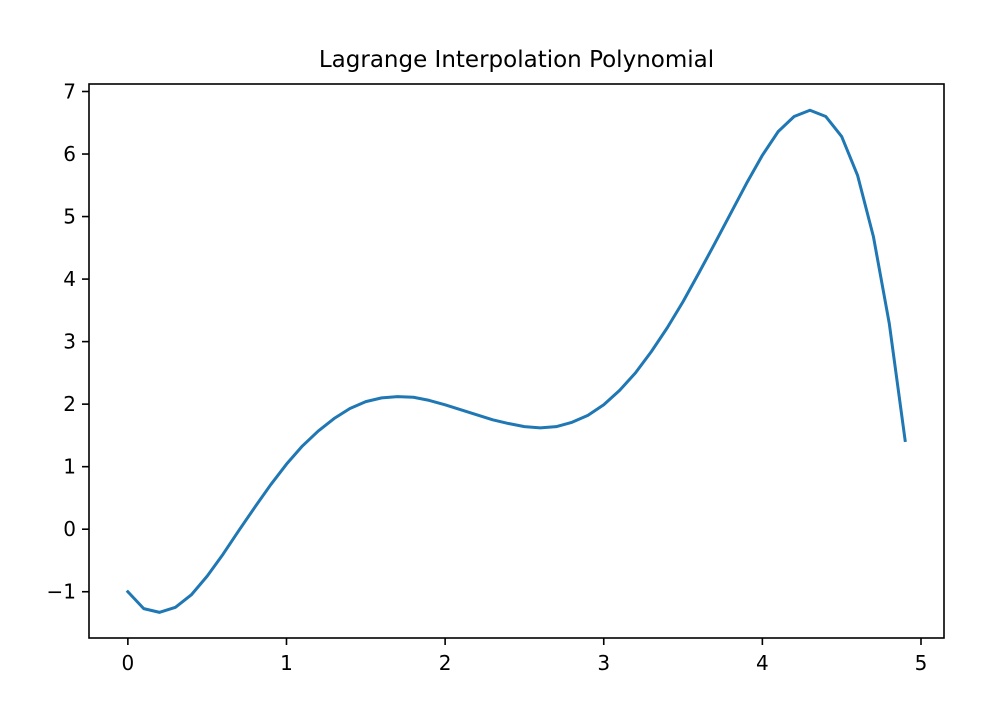 The width and height of the screenshot is (1005, 716). What do you see at coordinates (69, 342) in the screenshot?
I see `y-tick-label: 3` at bounding box center [69, 342].